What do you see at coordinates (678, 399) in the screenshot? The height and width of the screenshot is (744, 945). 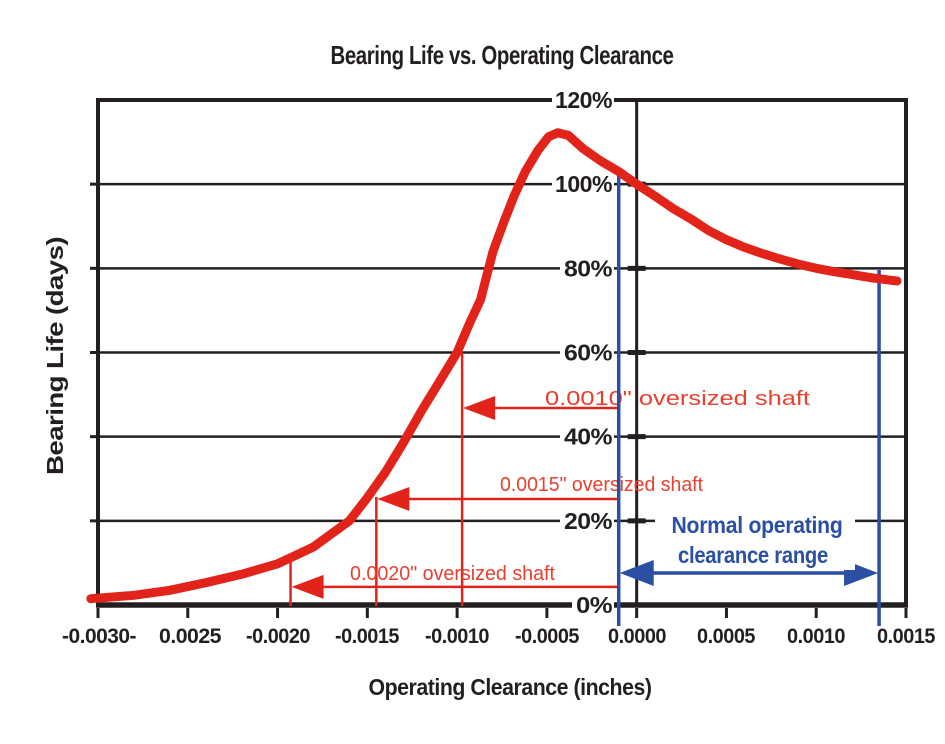 I see `oversized-0010-label: 0.0010" oversized shaft` at bounding box center [678, 399].